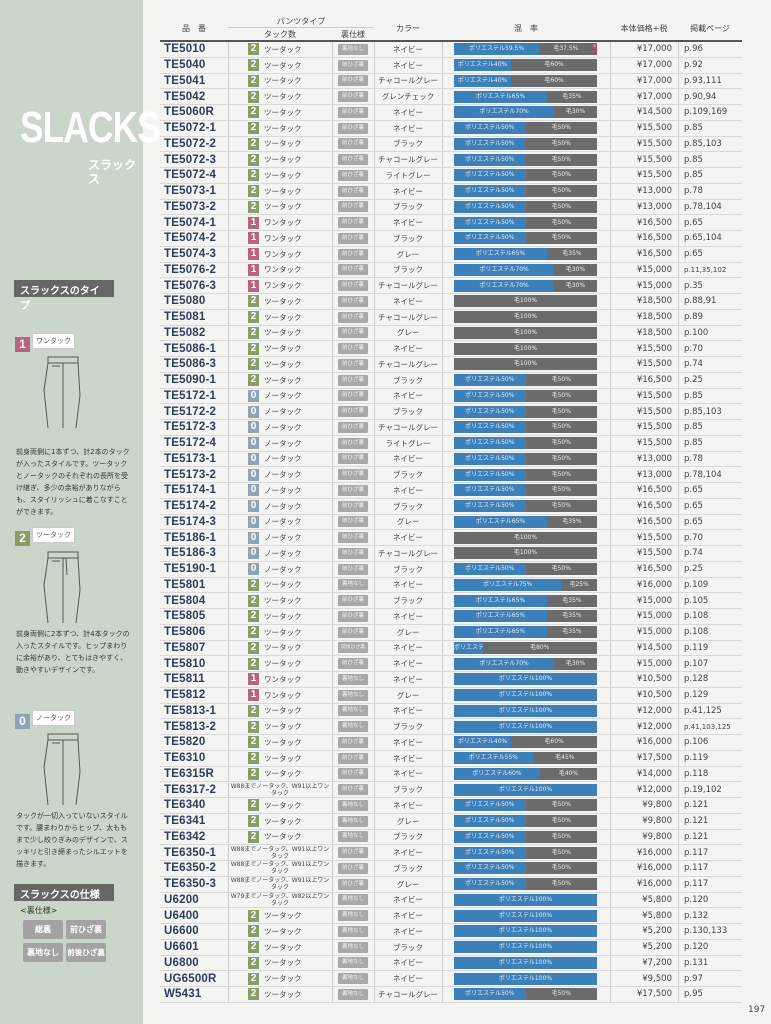 The image size is (771, 1024). What do you see at coordinates (497, 49) in the screenshot?
I see `blend-segment-poly: ポリエステル59.5%` at bounding box center [497, 49].